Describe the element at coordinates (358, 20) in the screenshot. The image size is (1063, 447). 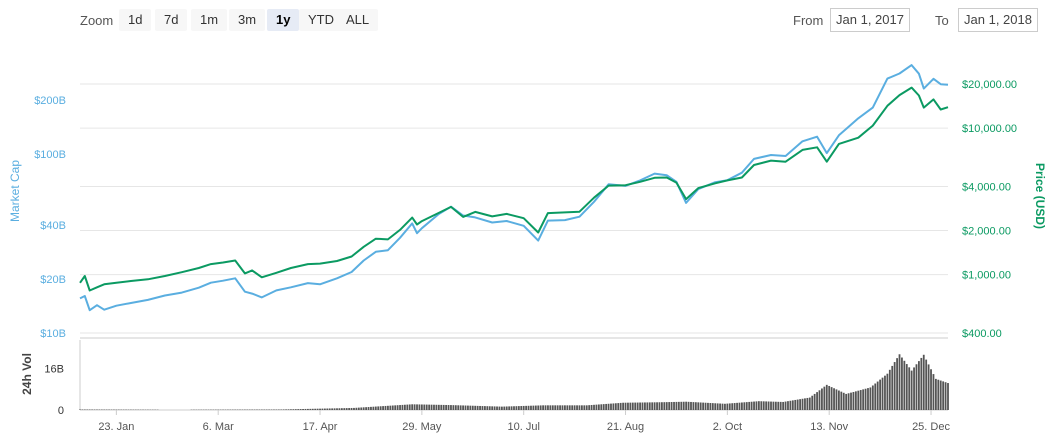
I see `zoom-all-button: ALL` at that location.